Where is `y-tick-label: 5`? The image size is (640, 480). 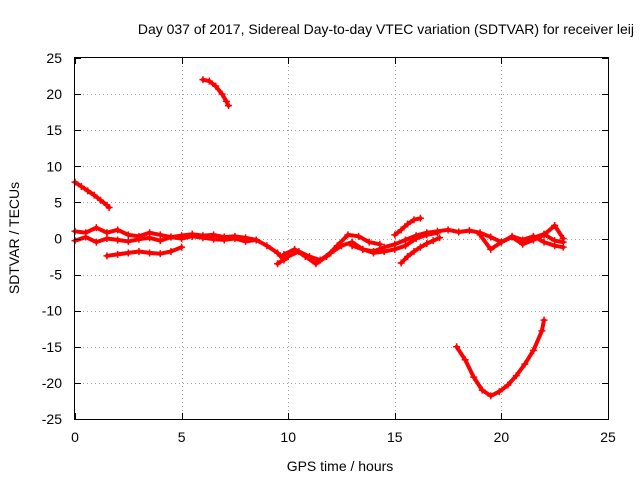 y-tick-label: 5 is located at coordinates (58, 202).